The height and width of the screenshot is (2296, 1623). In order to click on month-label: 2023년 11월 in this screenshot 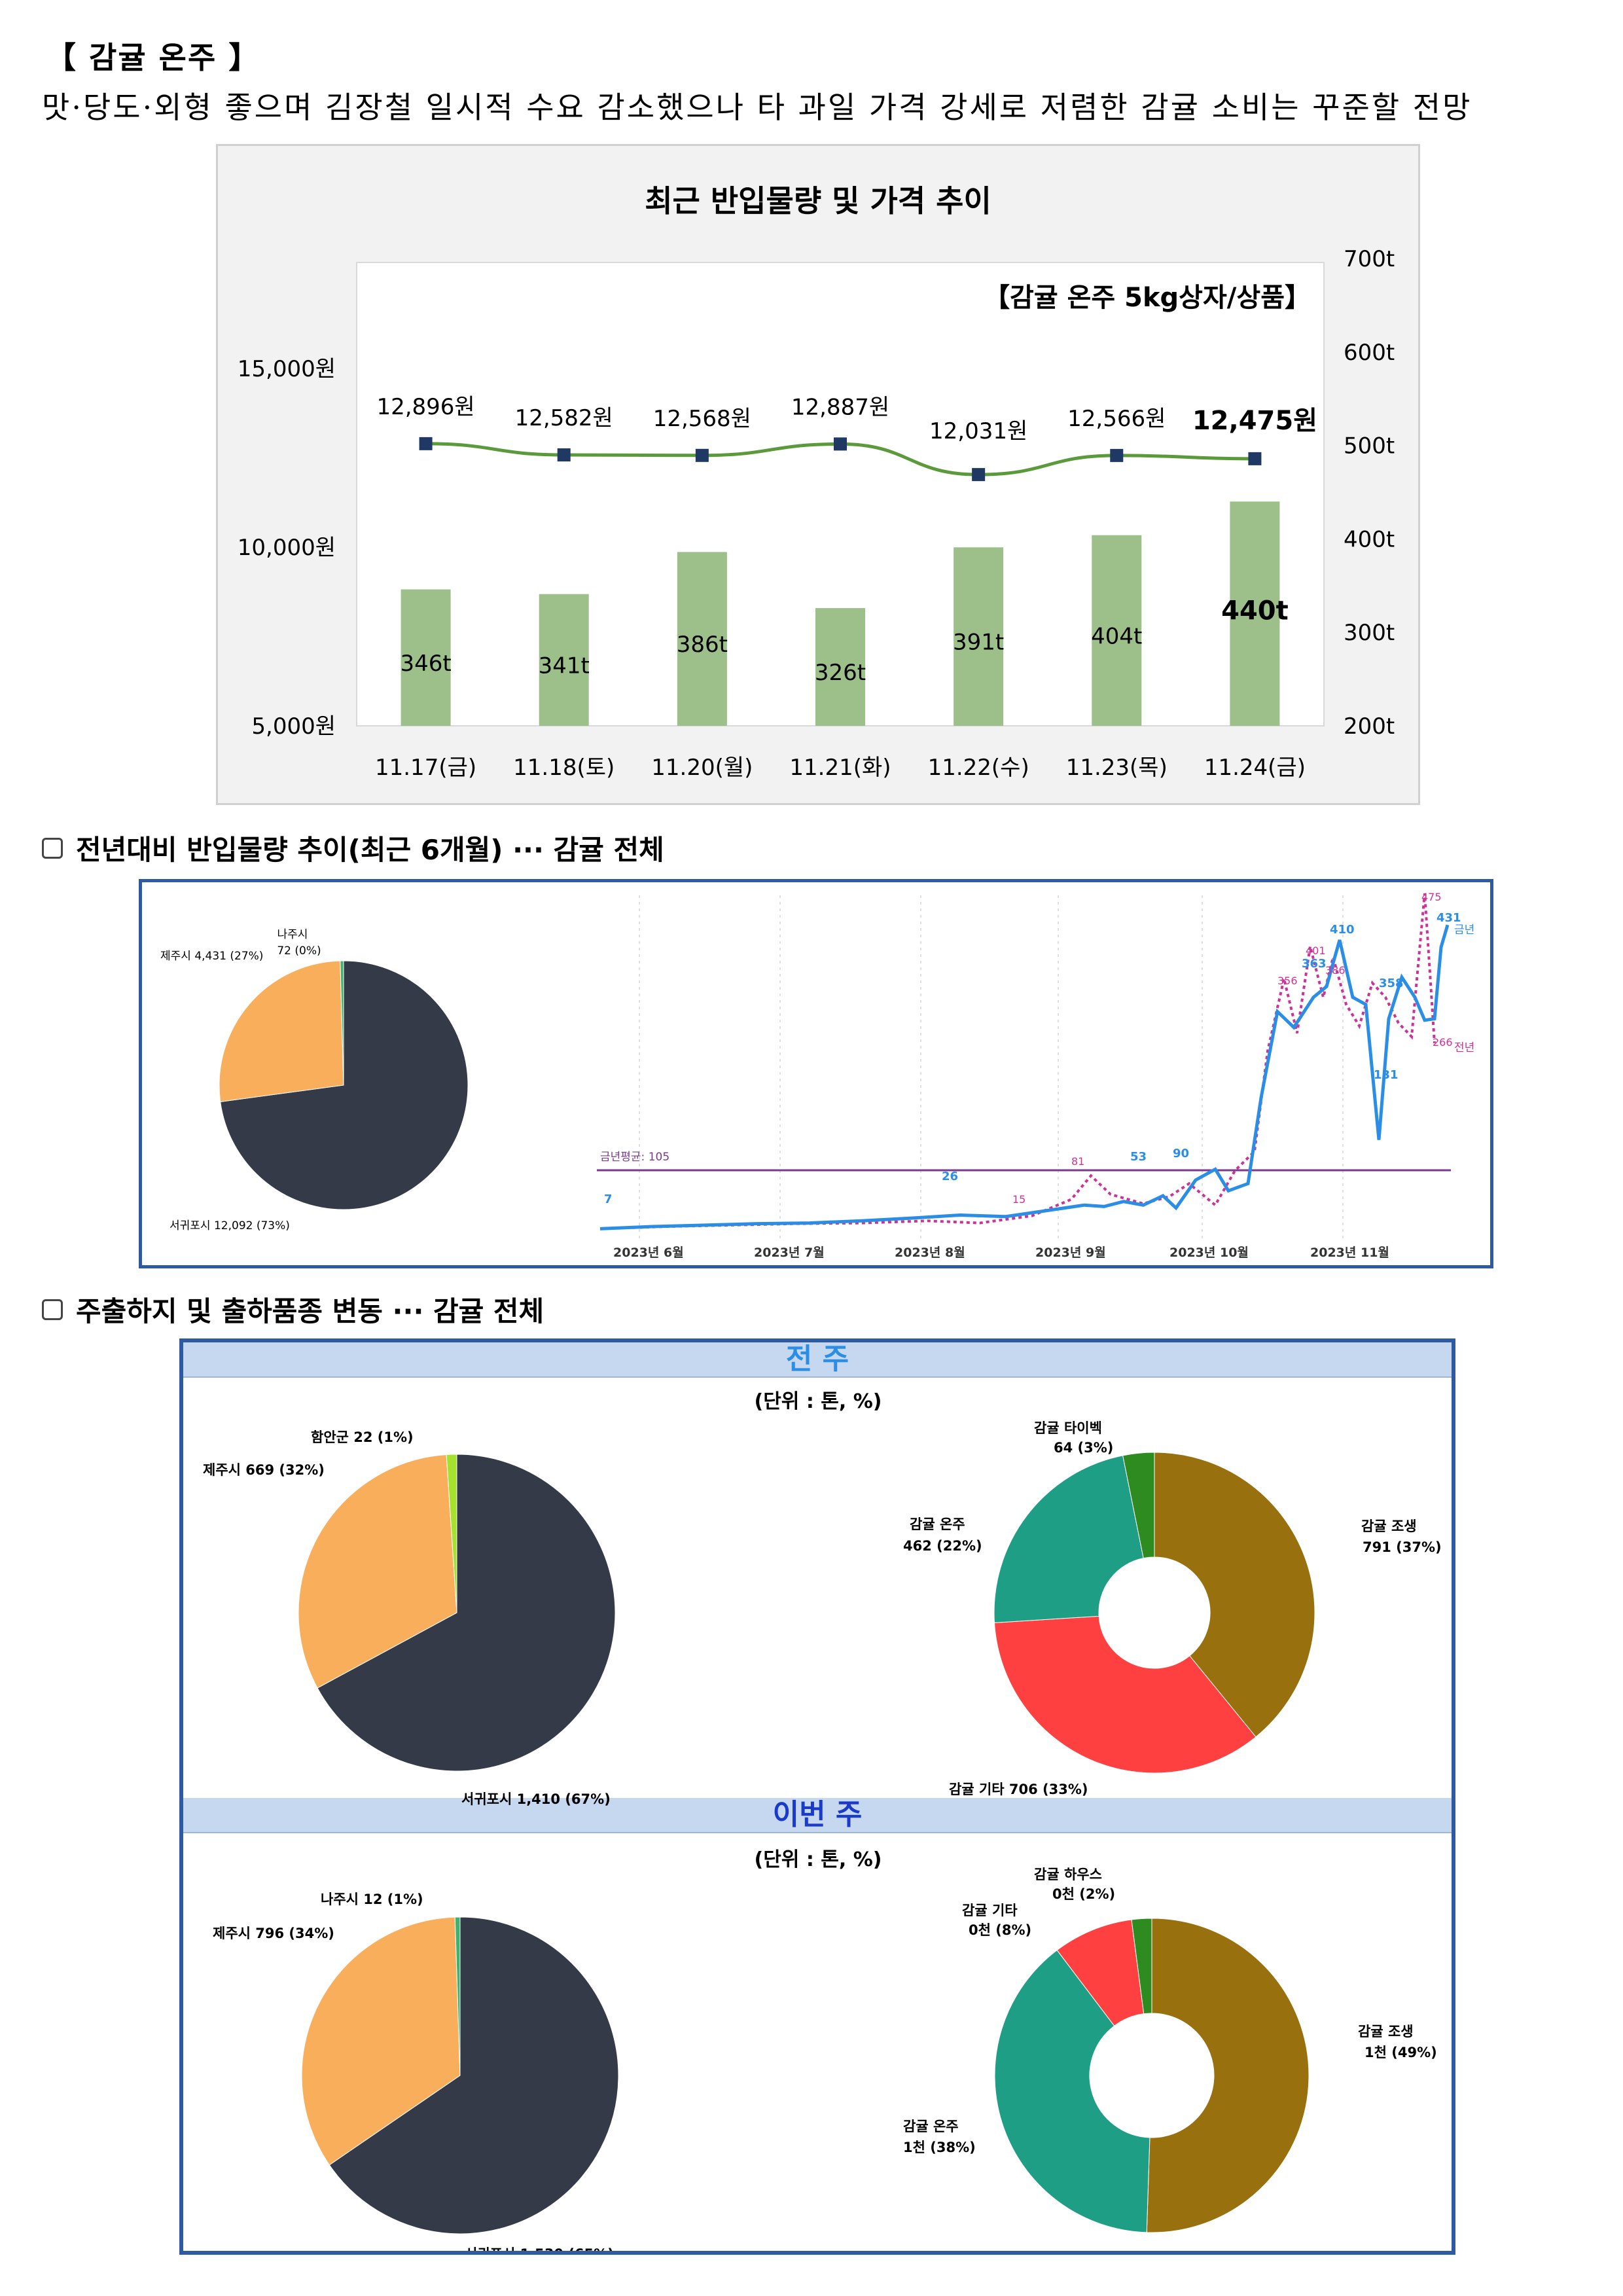, I will do `click(1350, 1253)`.